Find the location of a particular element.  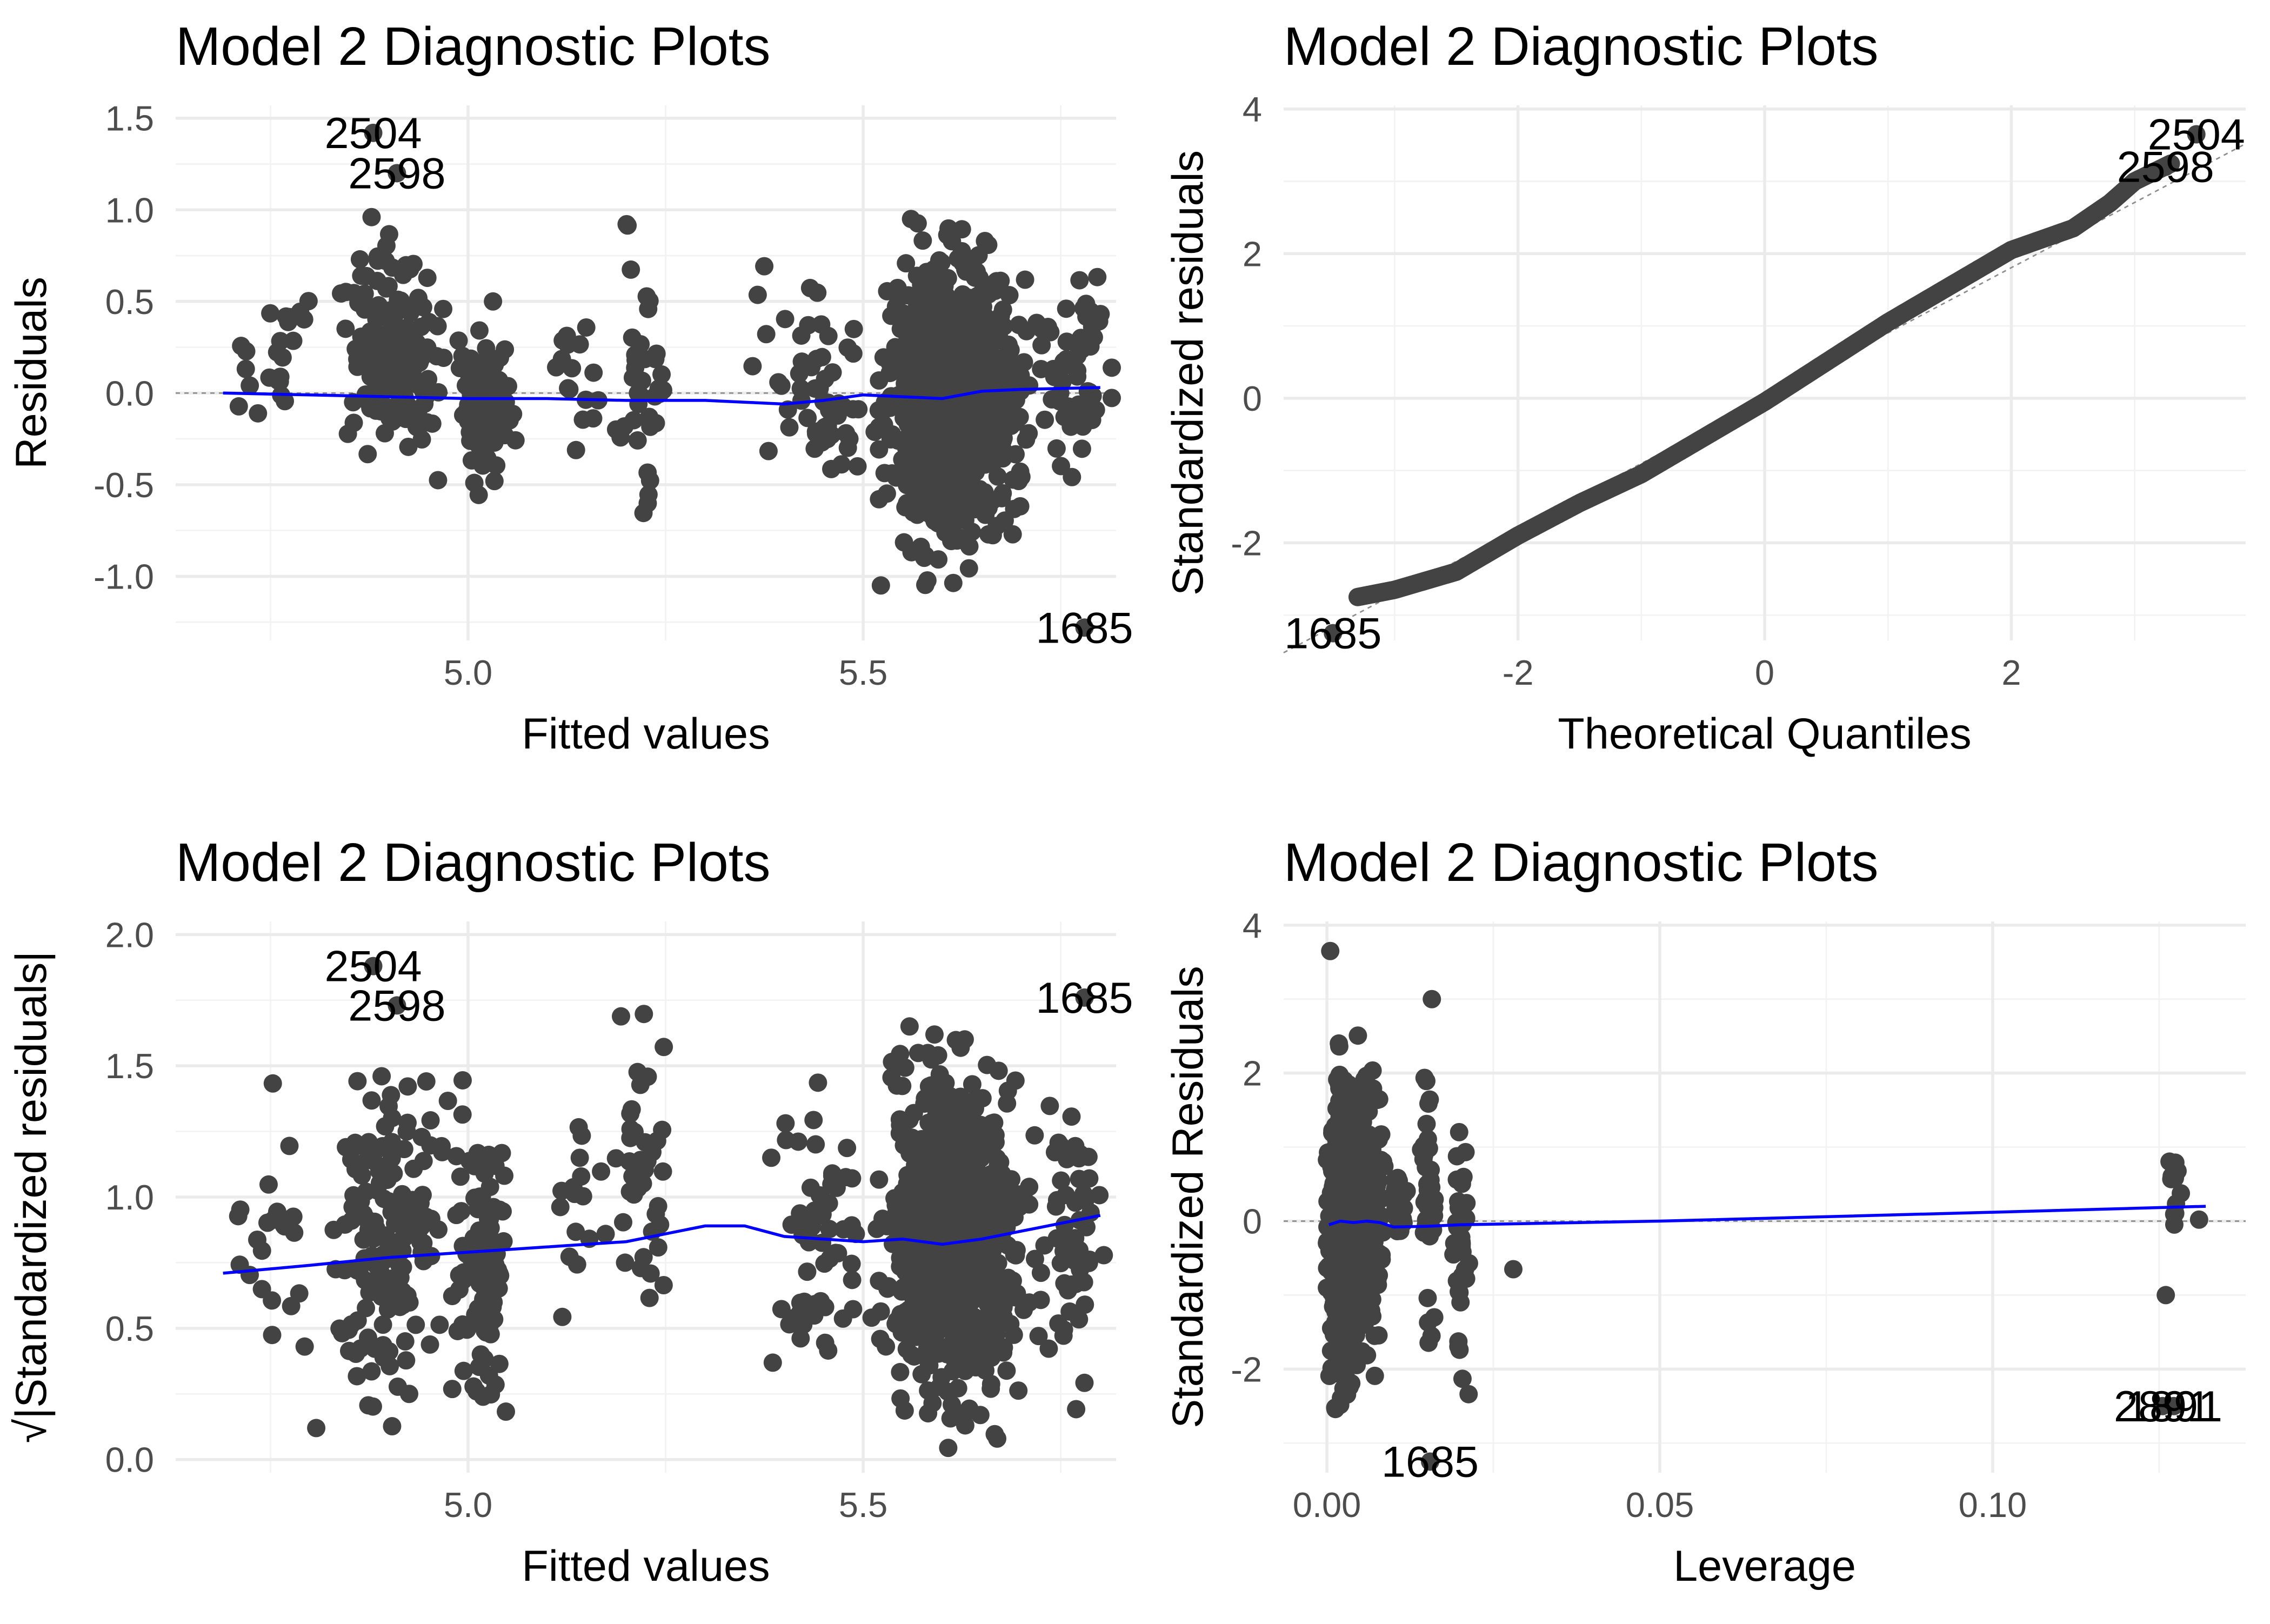

observation-label: 1685 is located at coordinates (1430, 1462).